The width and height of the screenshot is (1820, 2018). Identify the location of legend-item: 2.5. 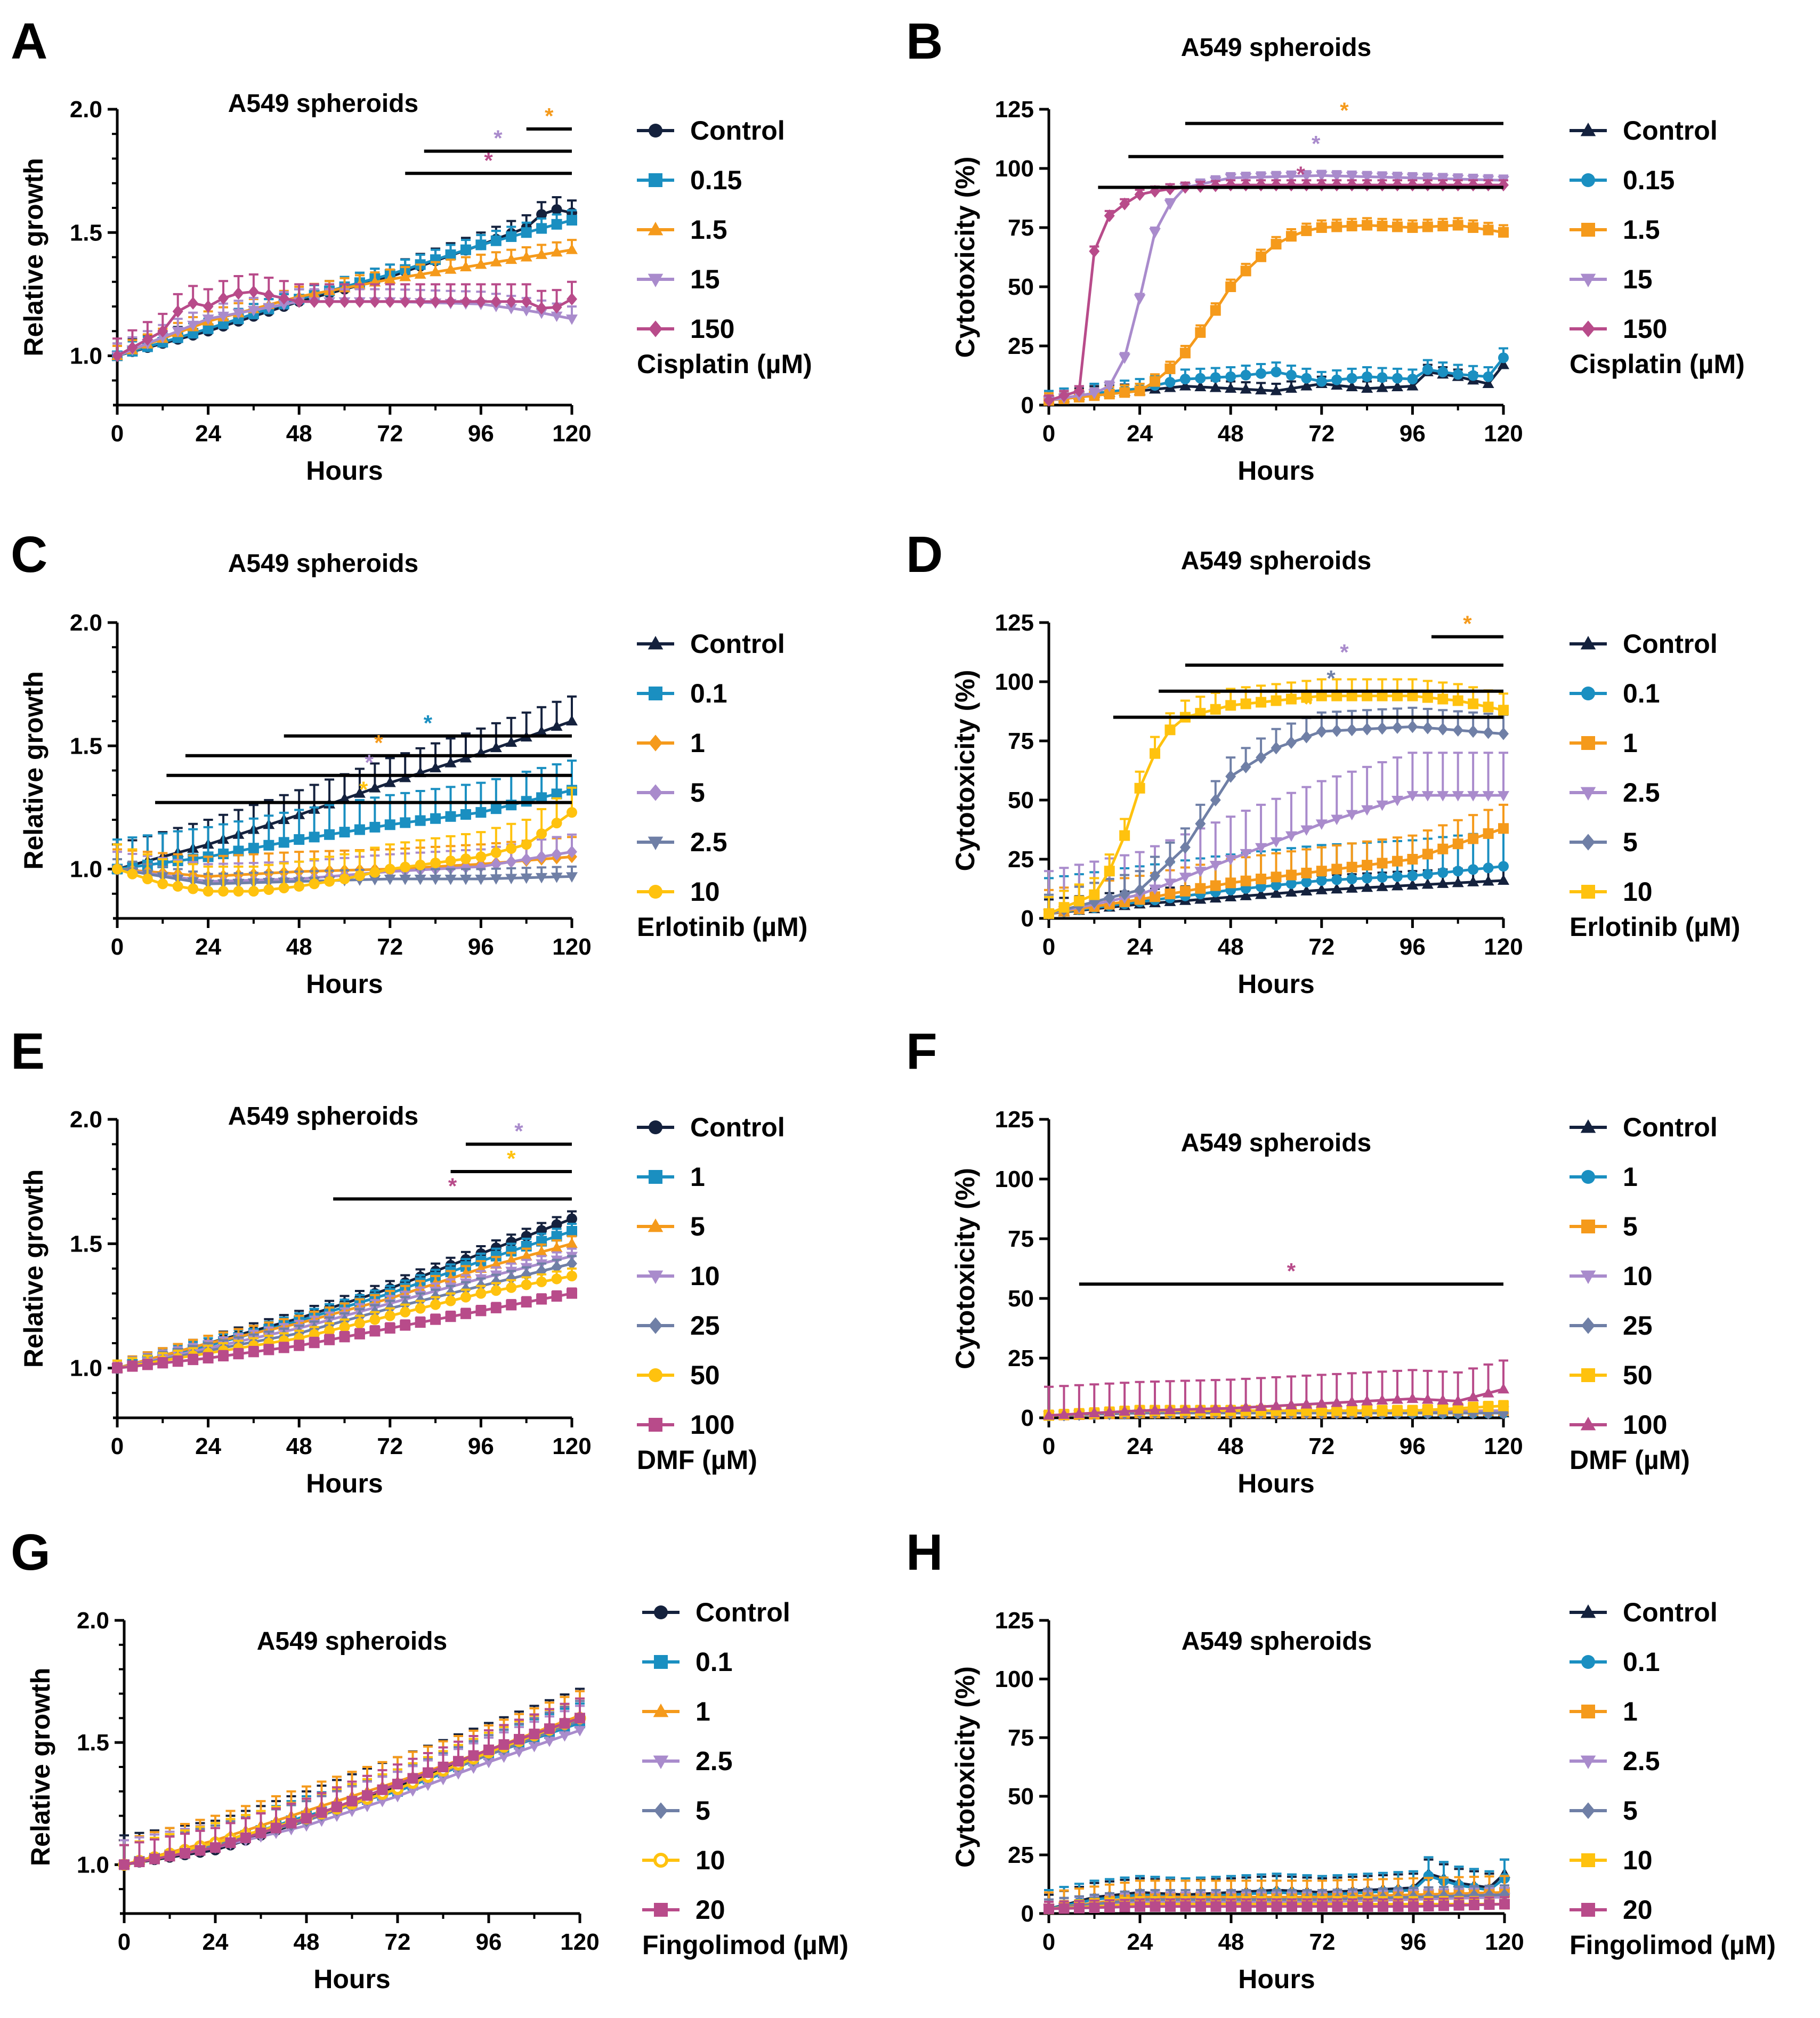
(1615, 793).